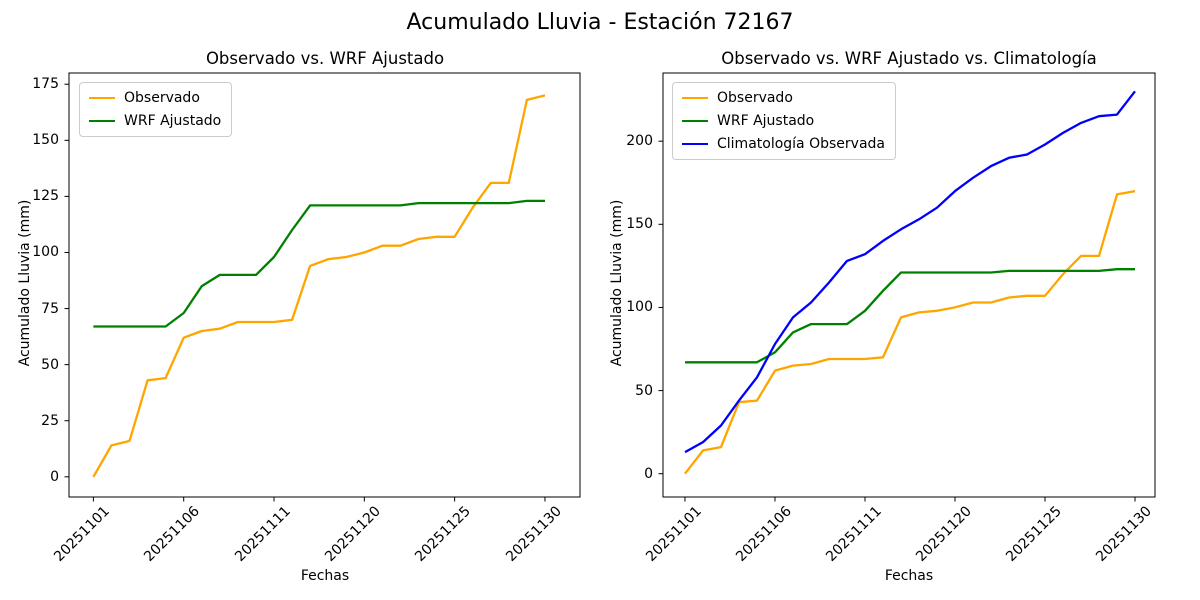 This screenshot has width=1200, height=600. Describe the element at coordinates (639, 141) in the screenshot. I see `y-tick-label: 200` at that location.